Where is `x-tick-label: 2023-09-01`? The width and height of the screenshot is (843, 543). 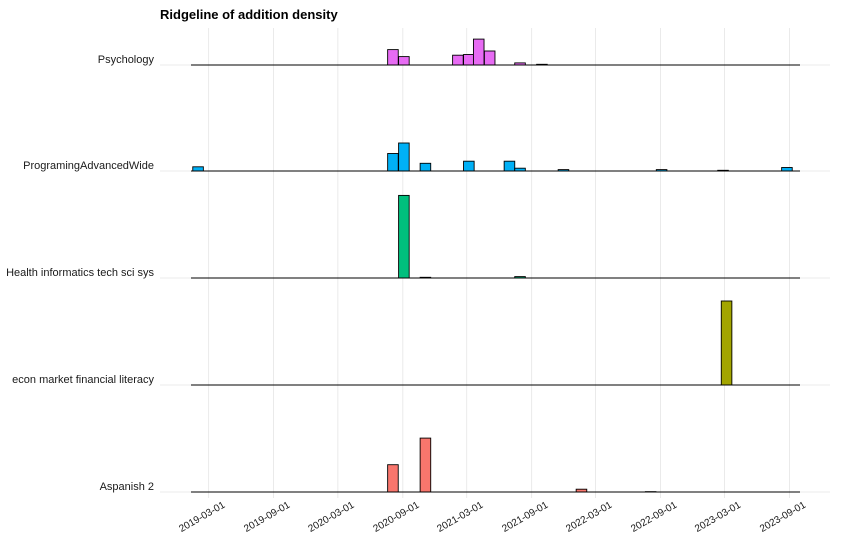 x-tick-label: 2023-09-01 is located at coordinates (783, 517).